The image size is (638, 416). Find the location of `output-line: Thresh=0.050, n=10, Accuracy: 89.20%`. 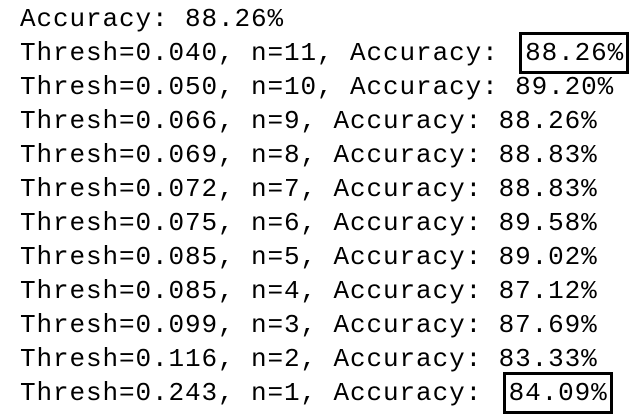

output-line: Thresh=0.050, n=10, Accuracy: 89.20% is located at coordinates (329, 87).